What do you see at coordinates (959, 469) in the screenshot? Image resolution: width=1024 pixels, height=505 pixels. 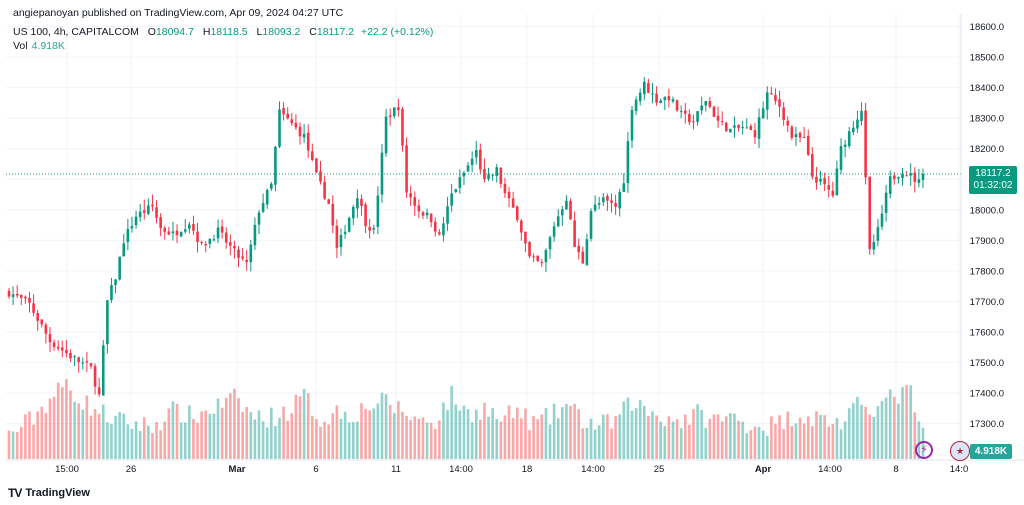 I see `time-tick-label: 14:0` at bounding box center [959, 469].